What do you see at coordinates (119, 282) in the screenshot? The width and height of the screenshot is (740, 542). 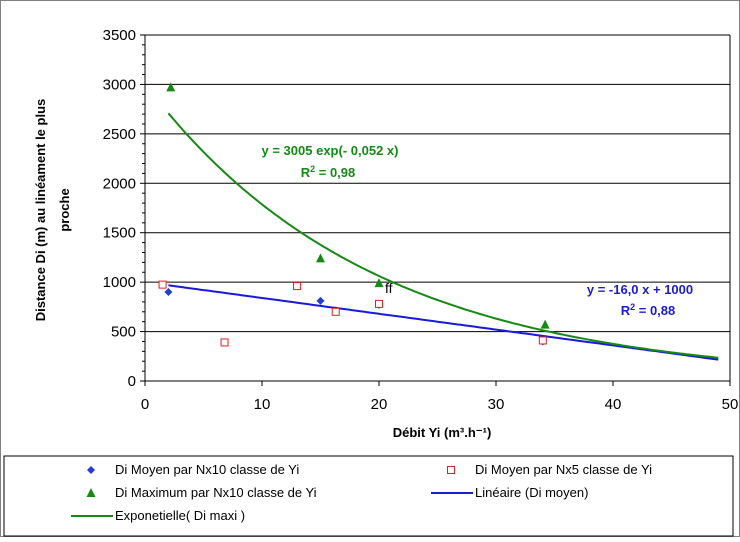 I see `y-tick-label: 1000` at bounding box center [119, 282].